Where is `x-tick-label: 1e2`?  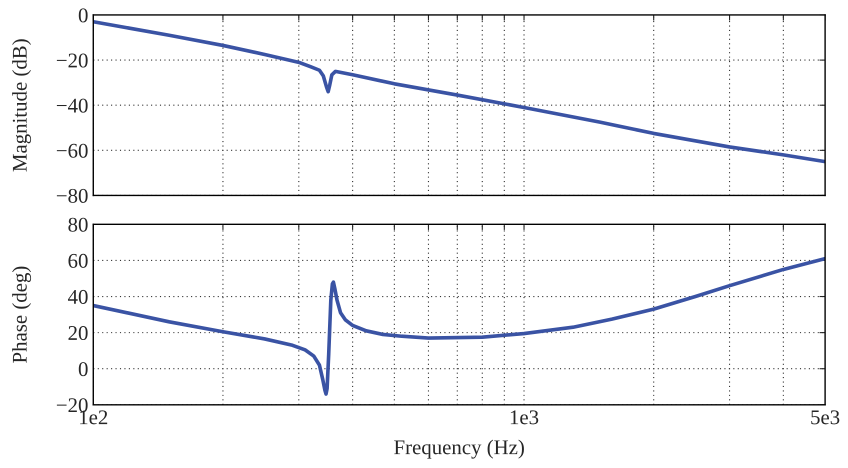
x-tick-label: 1e2 is located at coordinates (94, 417).